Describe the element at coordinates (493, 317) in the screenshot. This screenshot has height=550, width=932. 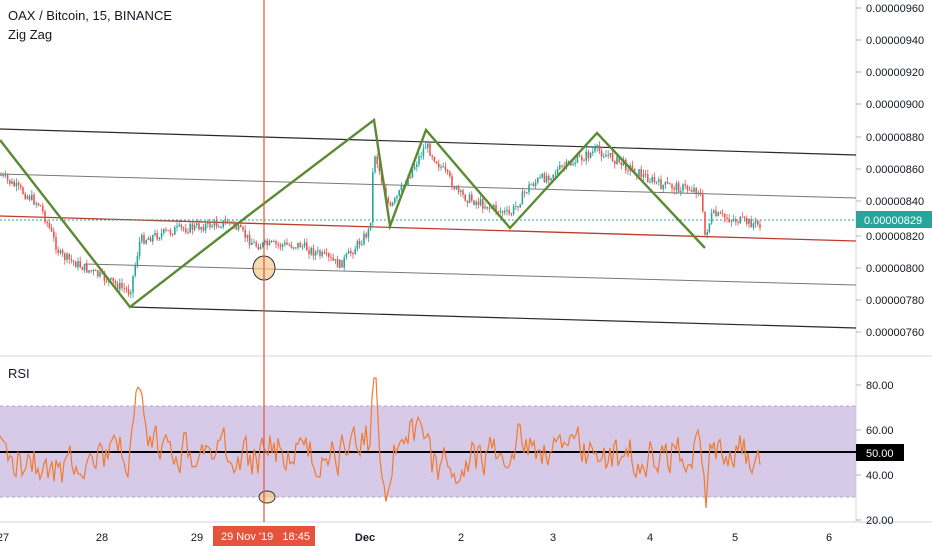
I see `channel-lower-line` at that location.